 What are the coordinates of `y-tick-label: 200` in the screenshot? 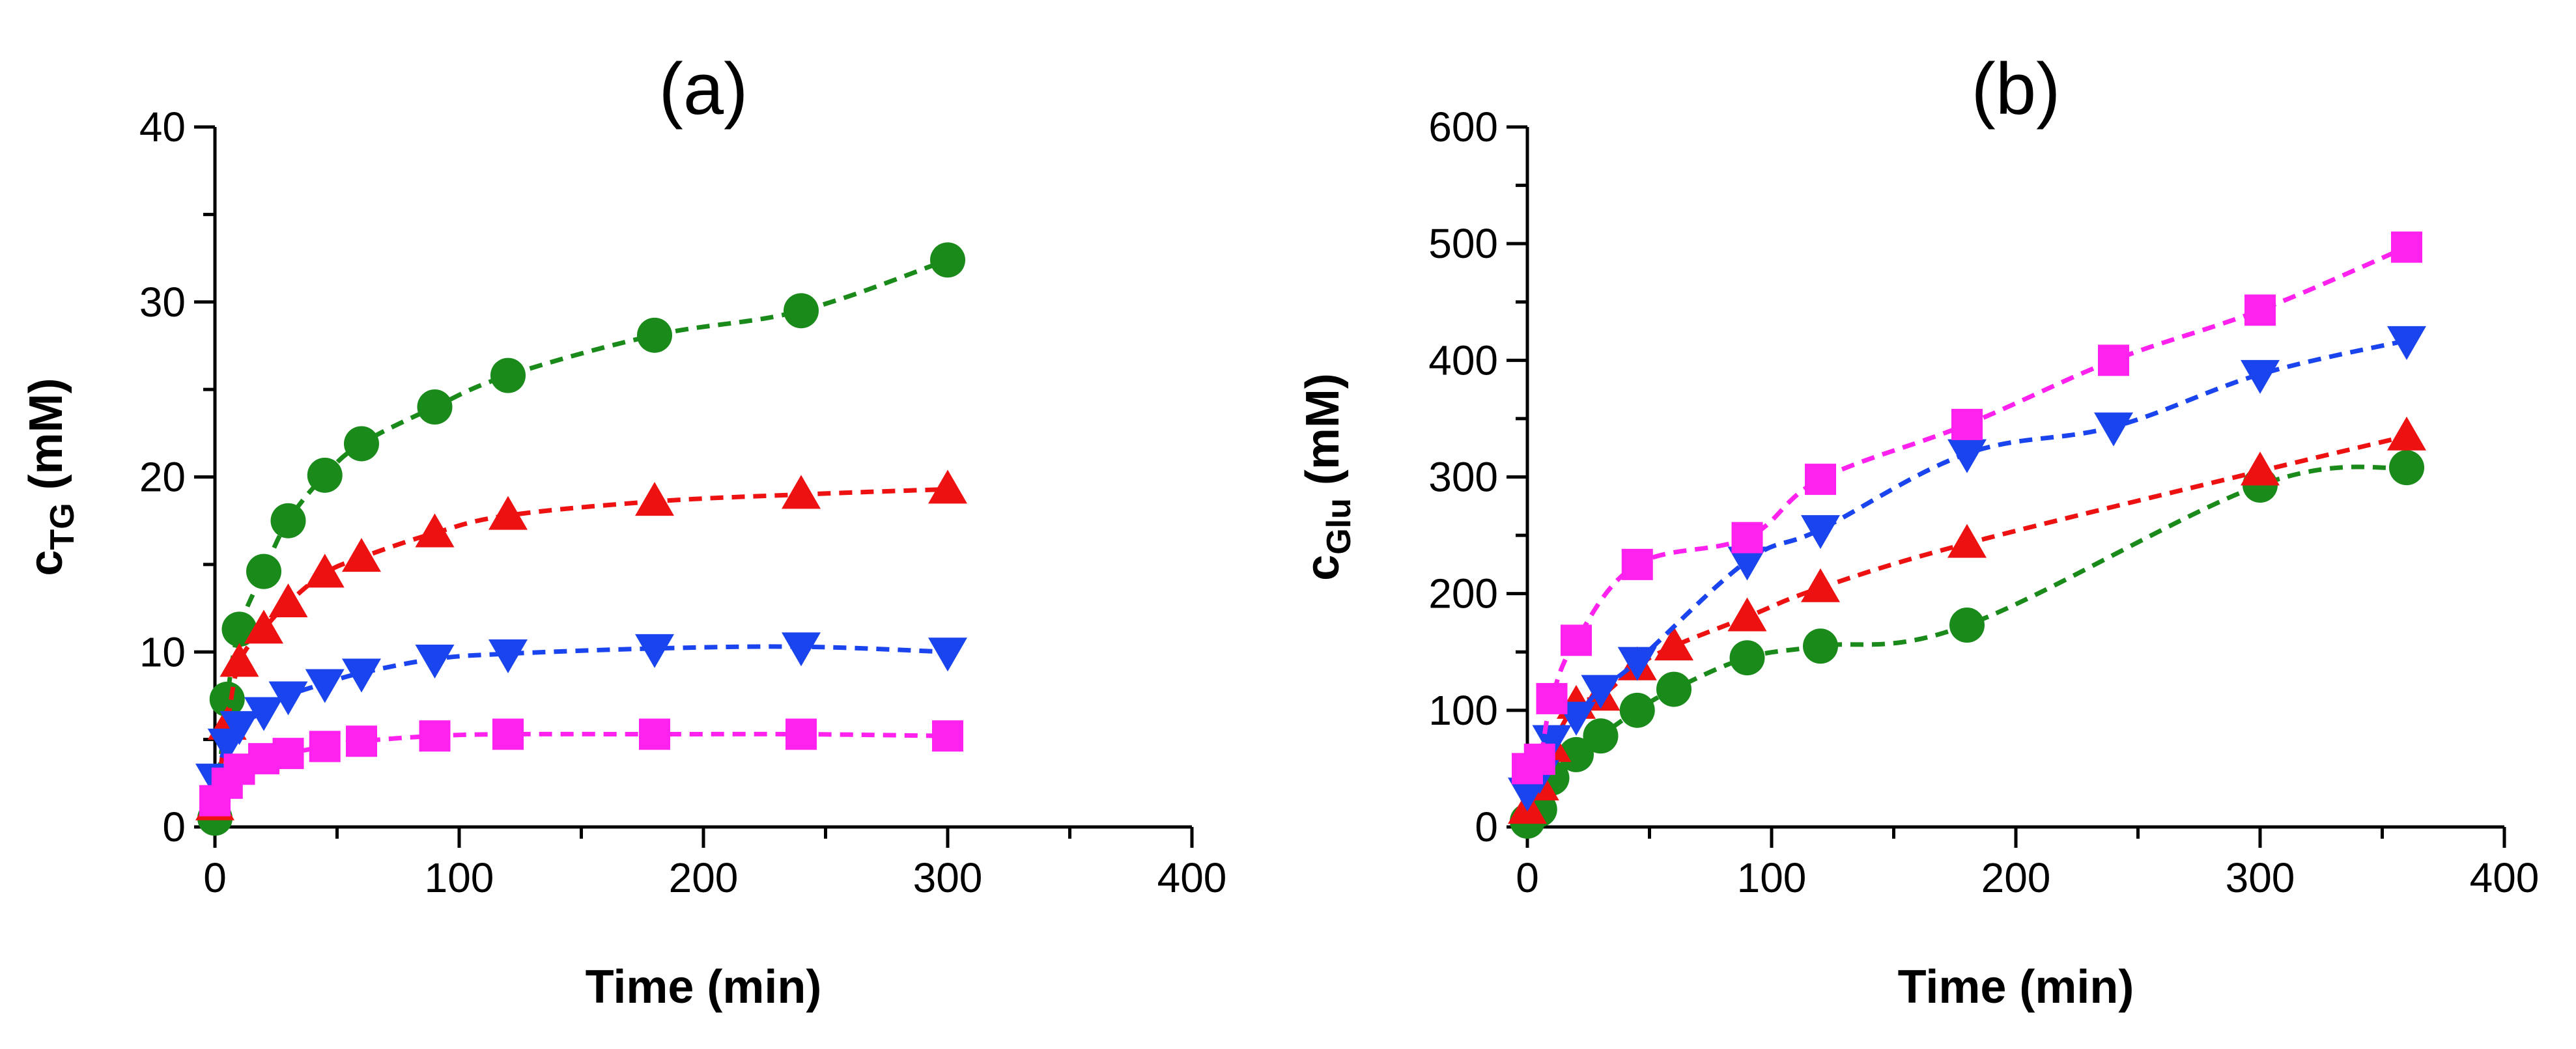 It's located at (1463, 593).